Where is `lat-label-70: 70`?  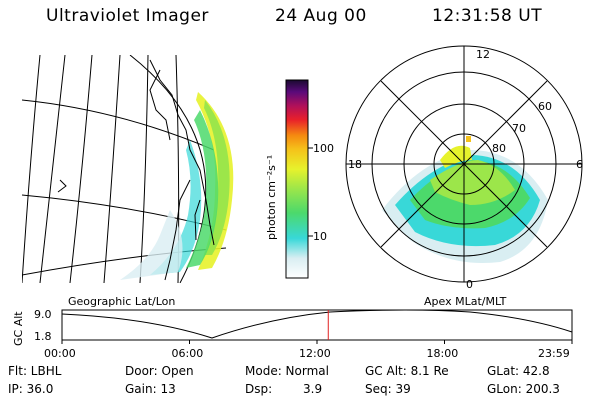
lat-label-70: 70 is located at coordinates (519, 128).